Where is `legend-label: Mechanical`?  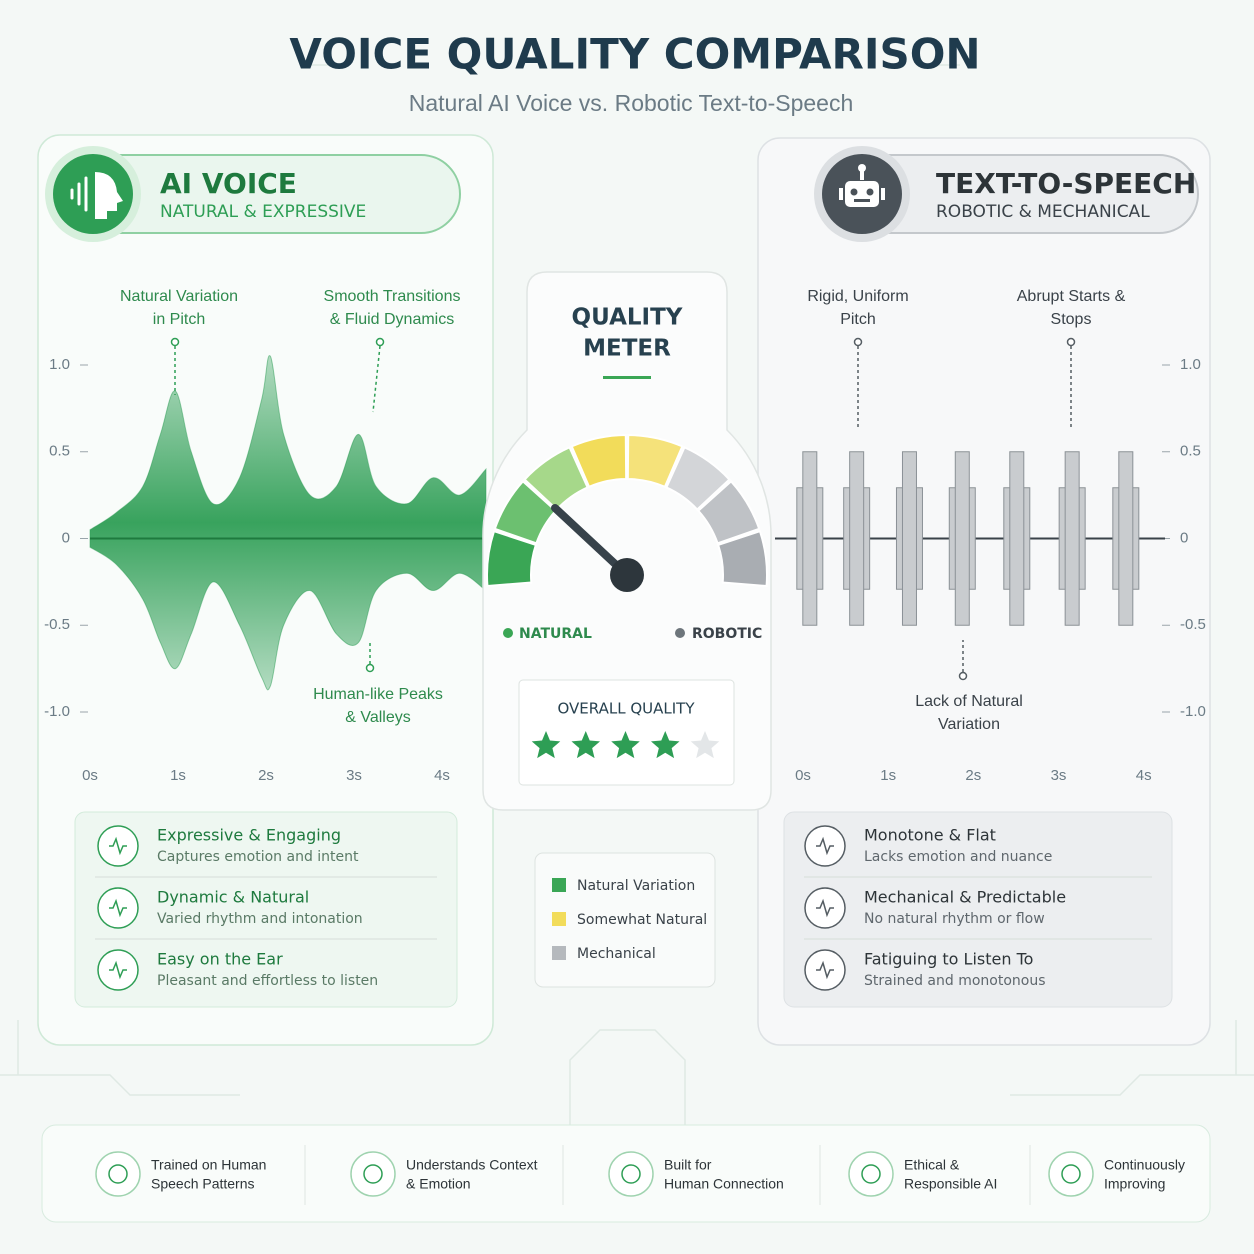 legend-label: Mechanical is located at coordinates (616, 954).